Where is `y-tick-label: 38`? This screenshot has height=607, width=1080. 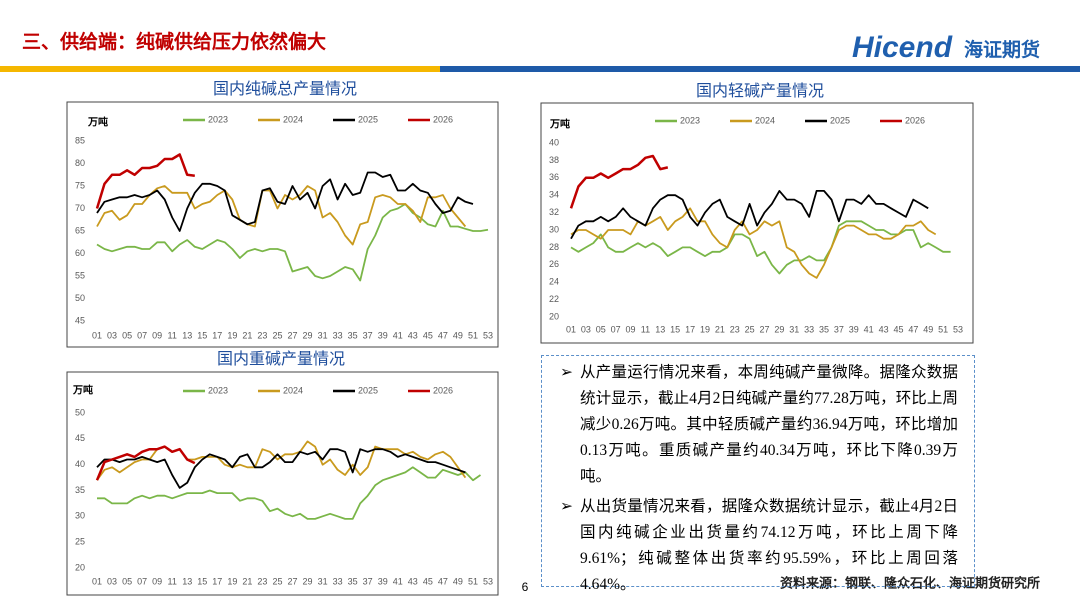
y-tick-label: 38 is located at coordinates (554, 160).